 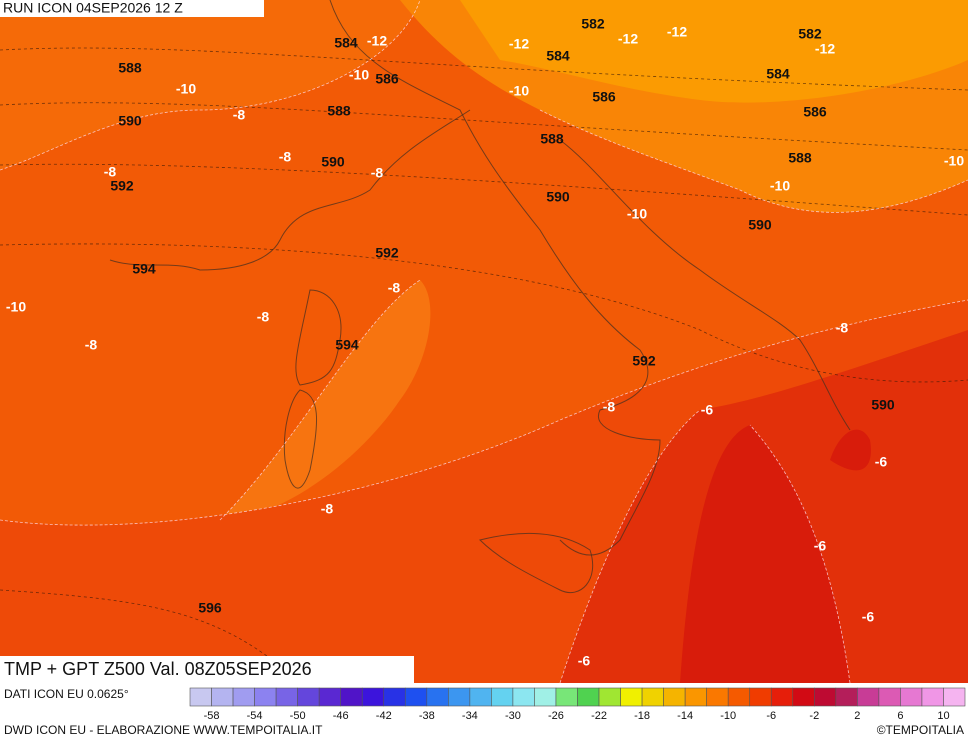 I want to click on colorbar-tick-label: -34, so click(x=470, y=716).